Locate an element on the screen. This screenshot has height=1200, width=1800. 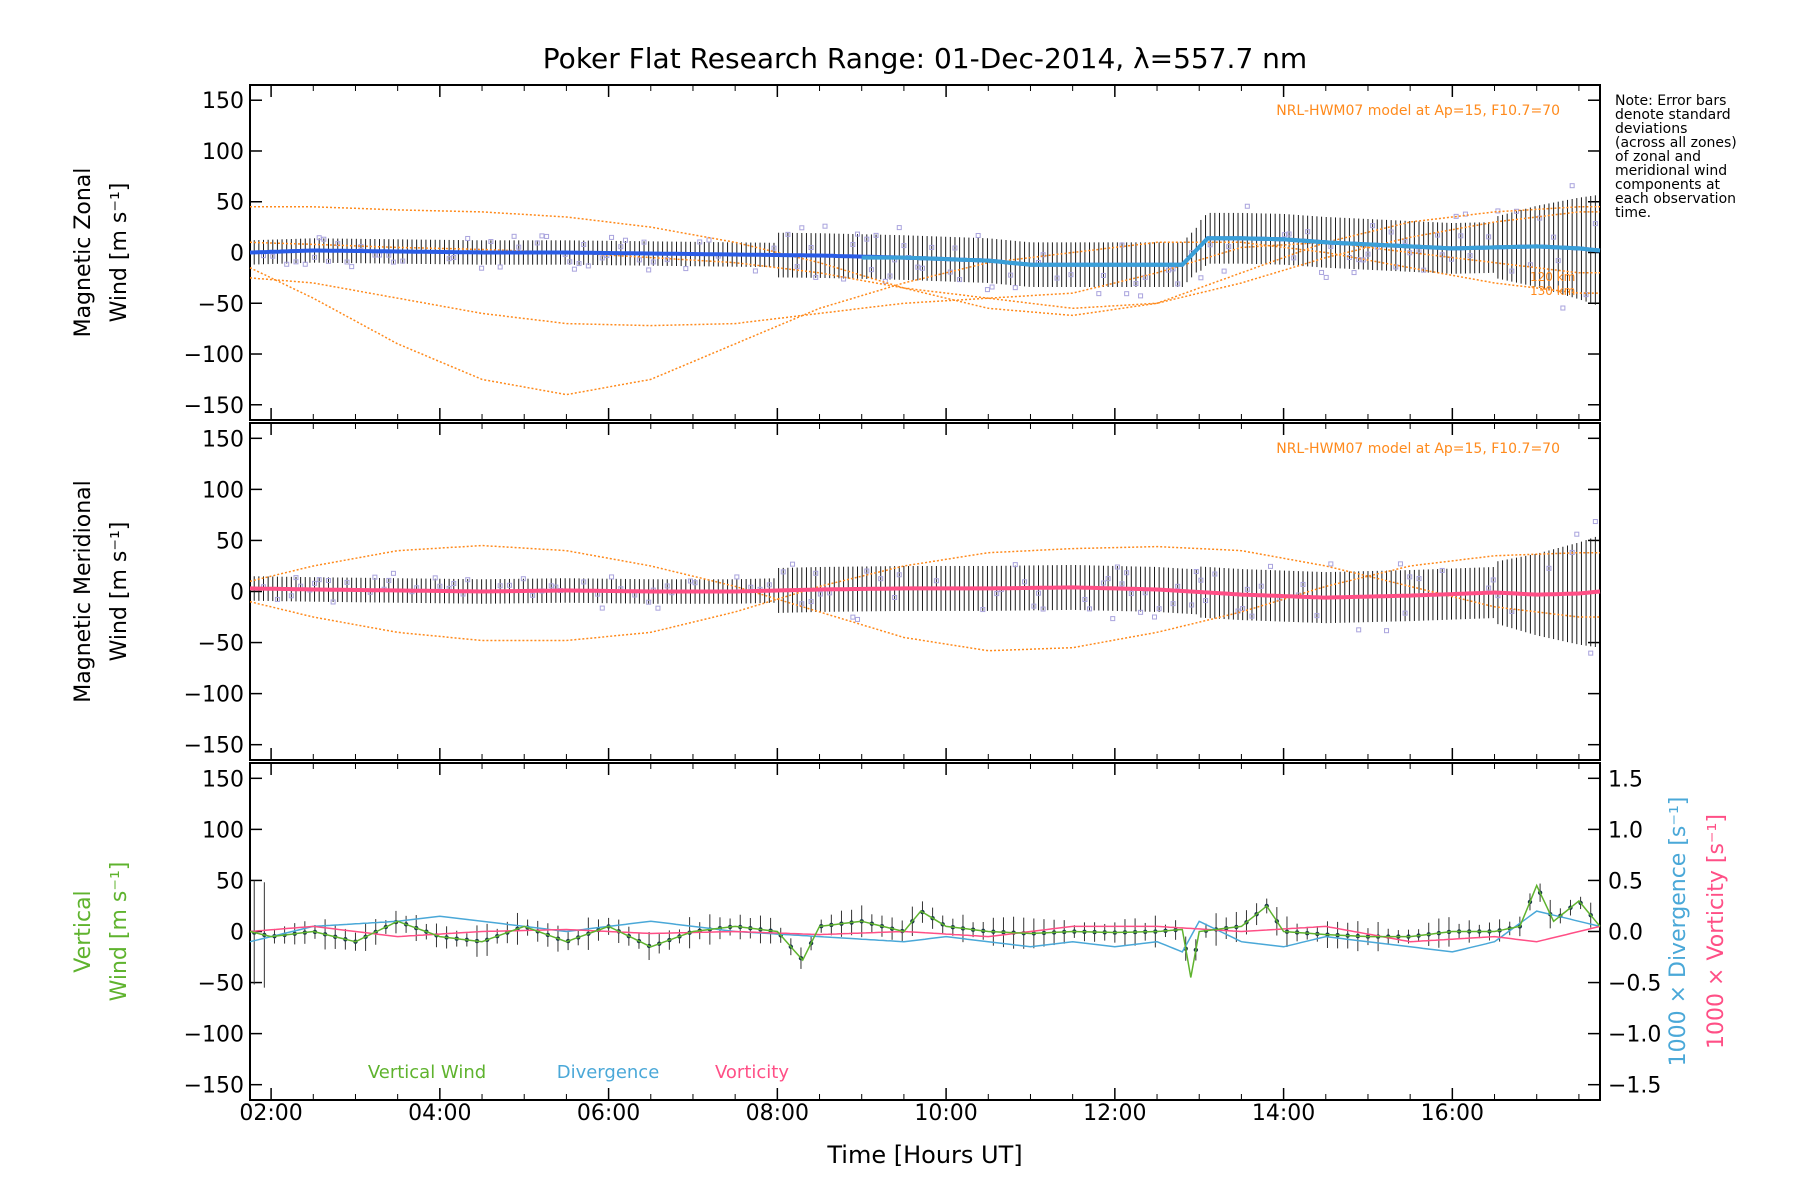
divergence-line is located at coordinates (925, 931).